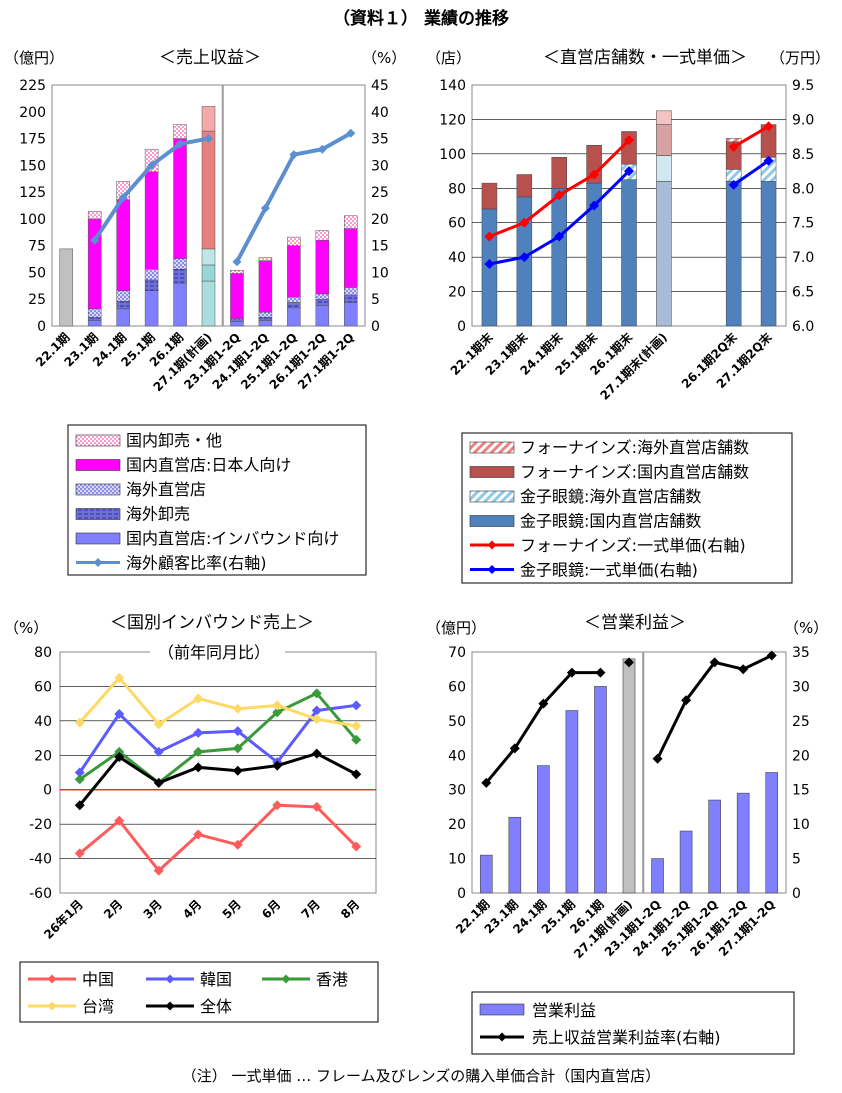 Image resolution: width=842 pixels, height=1093 pixels. Describe the element at coordinates (380, 220) in the screenshot. I see `y-tick-right: 20` at that location.